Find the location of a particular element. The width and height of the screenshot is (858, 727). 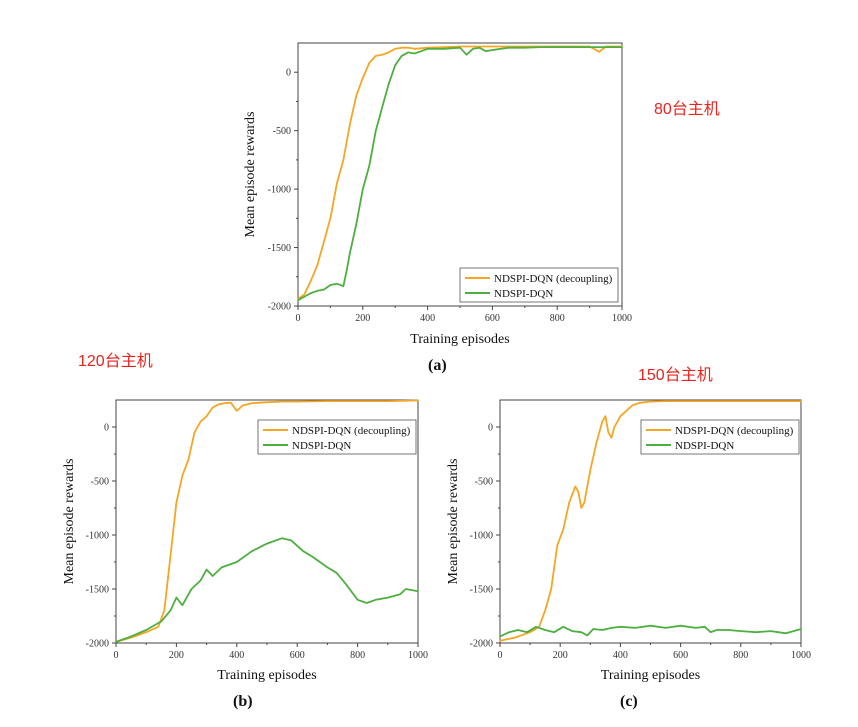

annotation-80-hosts: 80台主机 is located at coordinates (687, 109).